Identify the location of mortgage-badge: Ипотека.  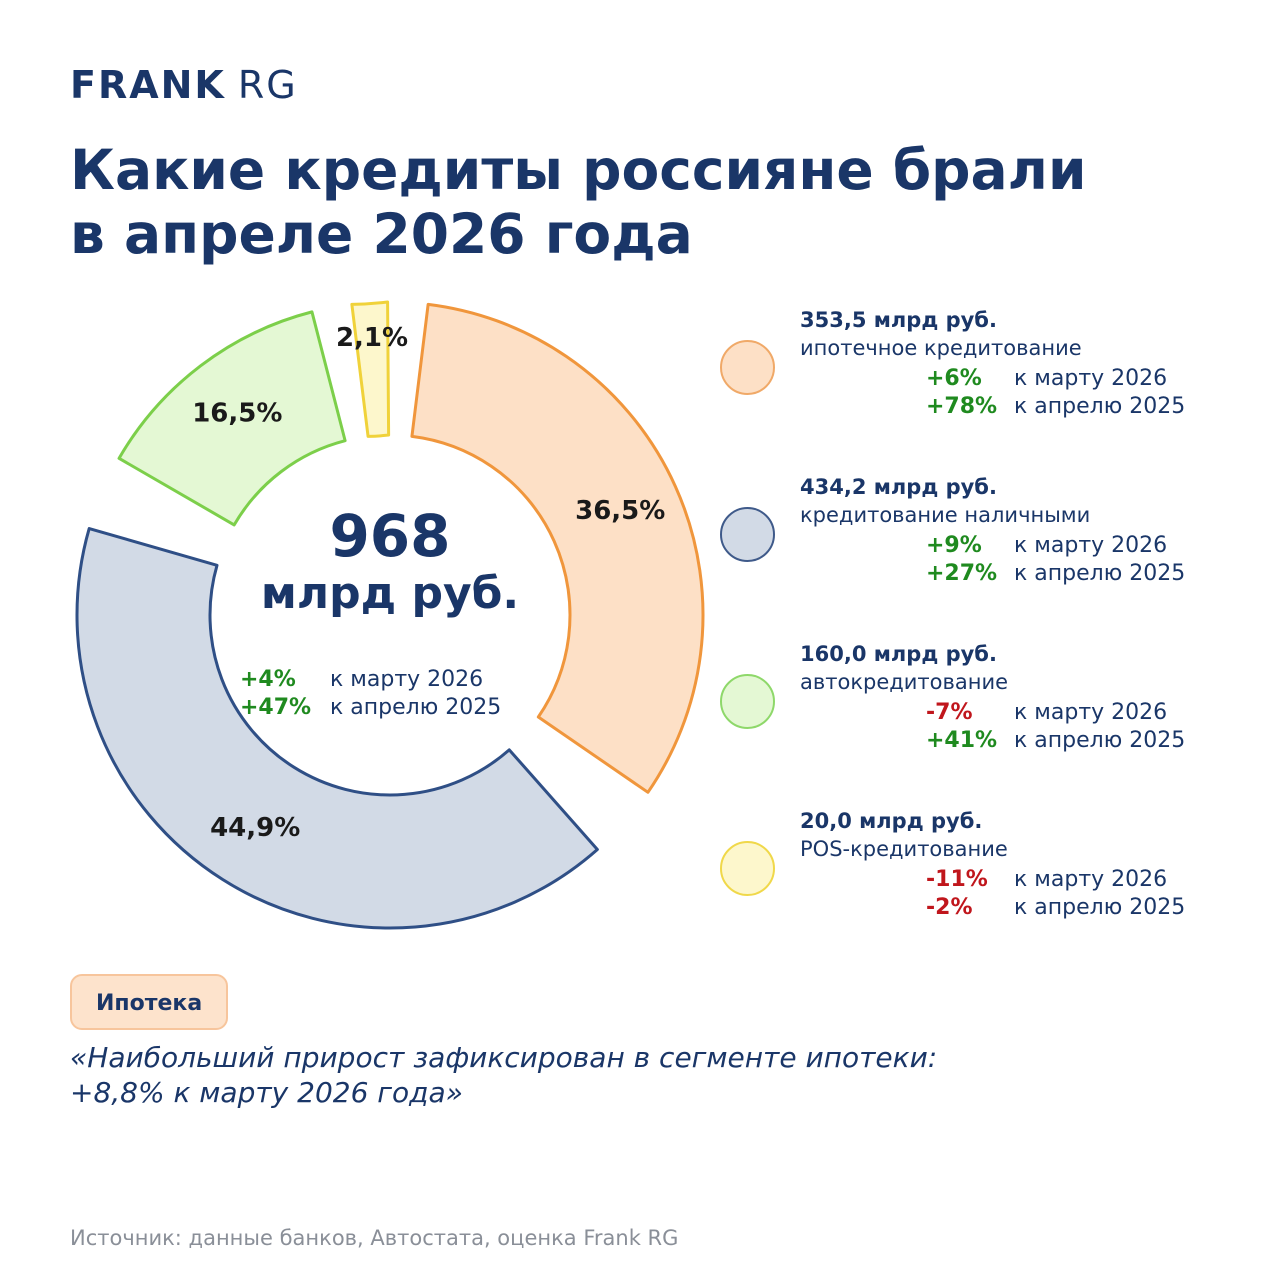
(149, 1002).